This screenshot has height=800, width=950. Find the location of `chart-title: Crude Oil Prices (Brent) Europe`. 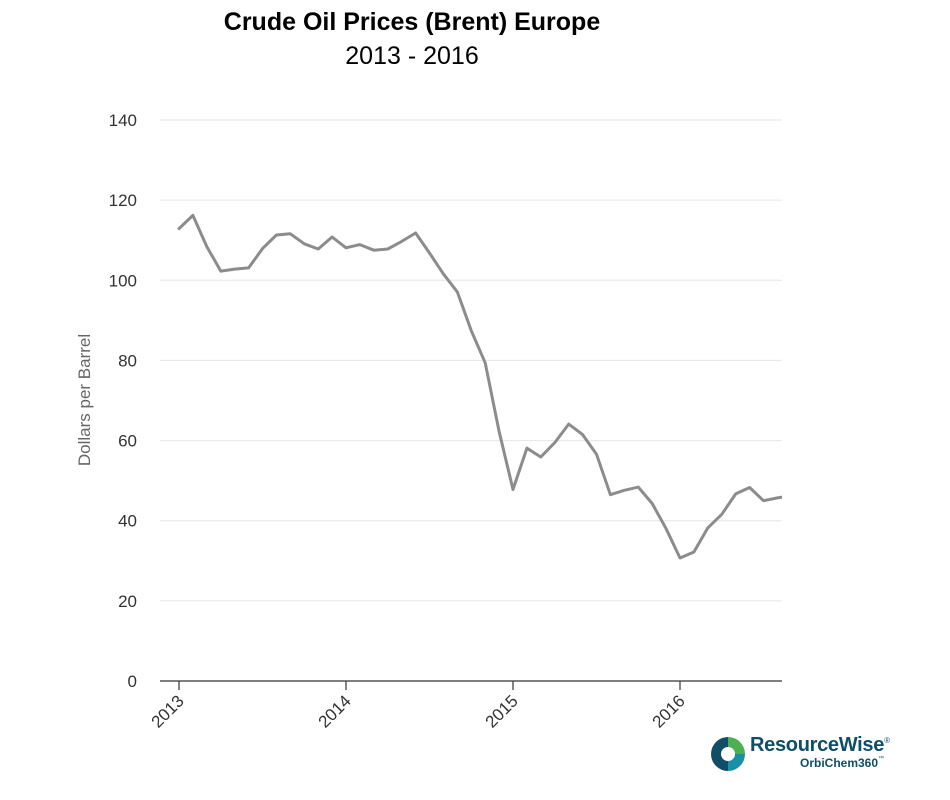

chart-title: Crude Oil Prices (Brent) Europe is located at coordinates (412, 22).